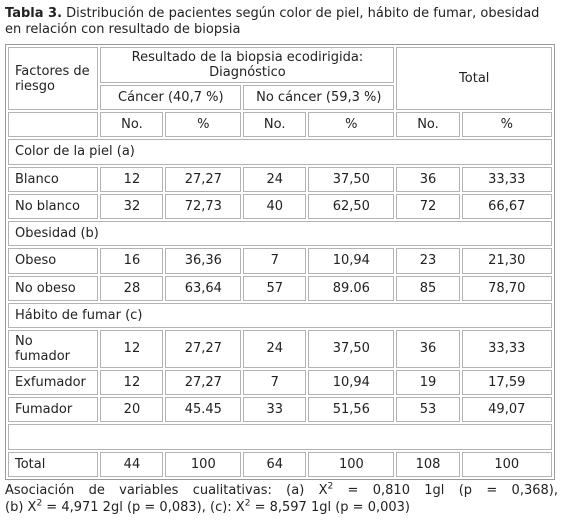  What do you see at coordinates (124, 507) in the screenshot?
I see `footnote-b-value: = 4,971 2gl (p = 0,083),` at bounding box center [124, 507].